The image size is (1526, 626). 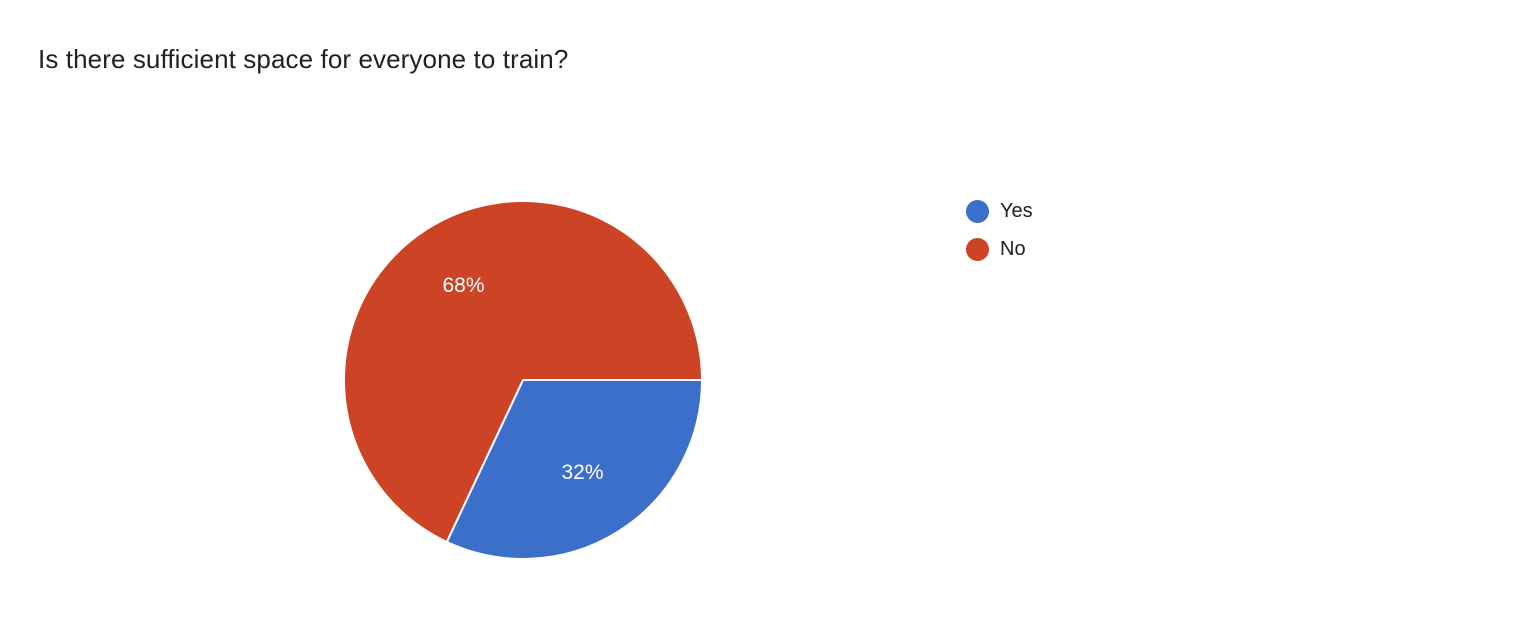 I want to click on pie-chart-plot-area: 32% 68%, so click(x=523, y=380).